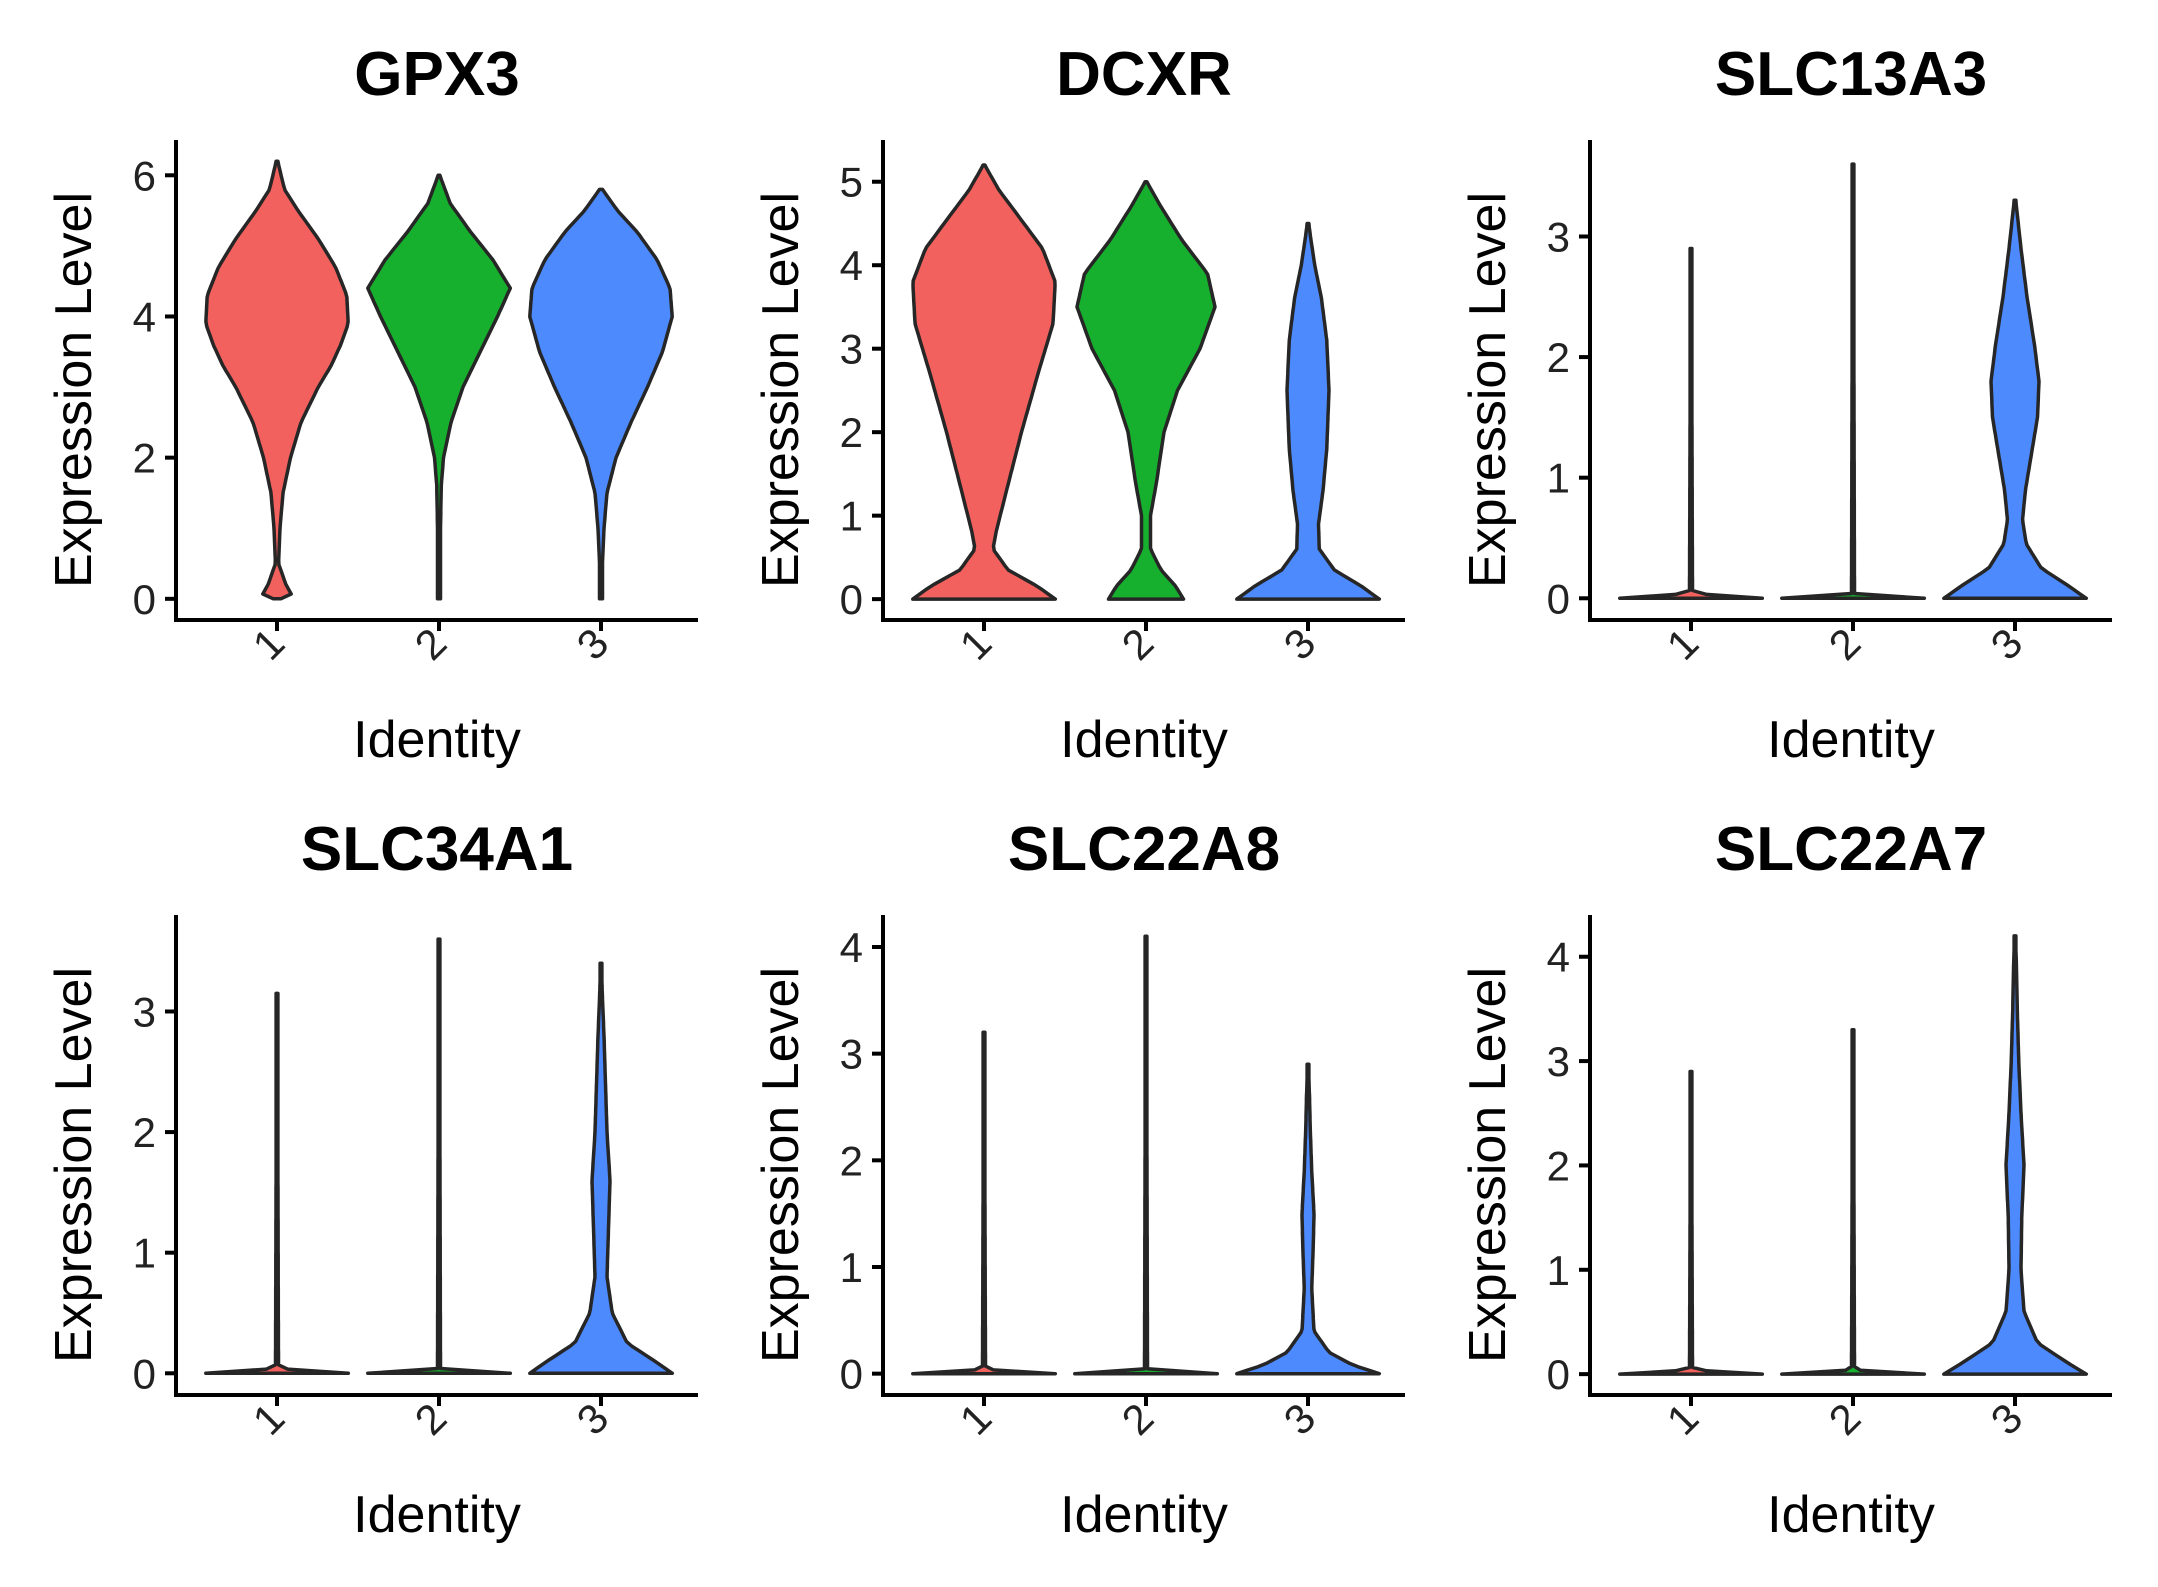  I want to click on violin-panel-dcxr: DCXR 0 1 2 3 4 5 1 2 3 Identity Expression Level, so click(1078, 404).